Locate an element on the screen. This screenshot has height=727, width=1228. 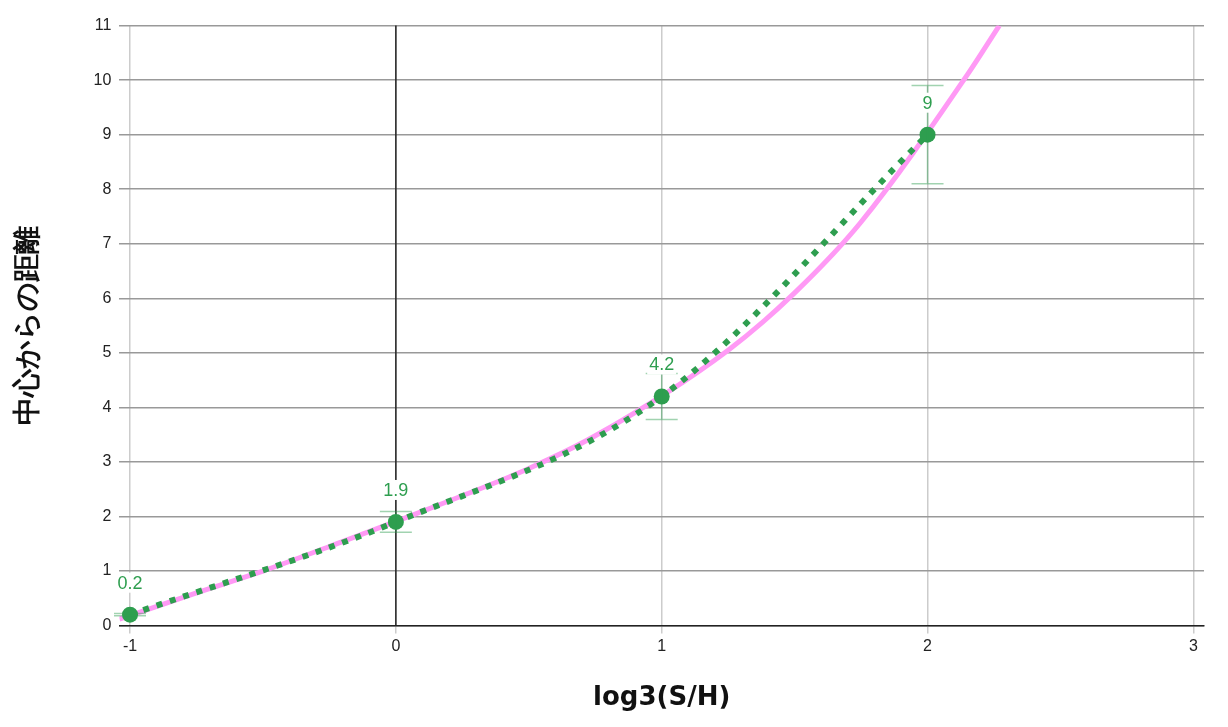
y-tick-label: 3 is located at coordinates (107, 461).